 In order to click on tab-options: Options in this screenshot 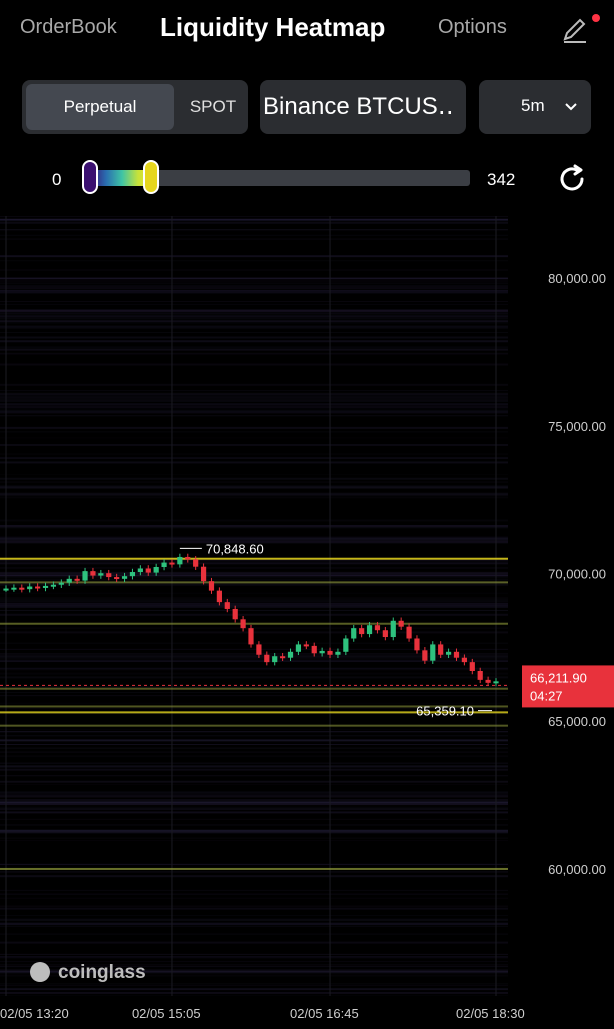, I will do `click(472, 27)`.